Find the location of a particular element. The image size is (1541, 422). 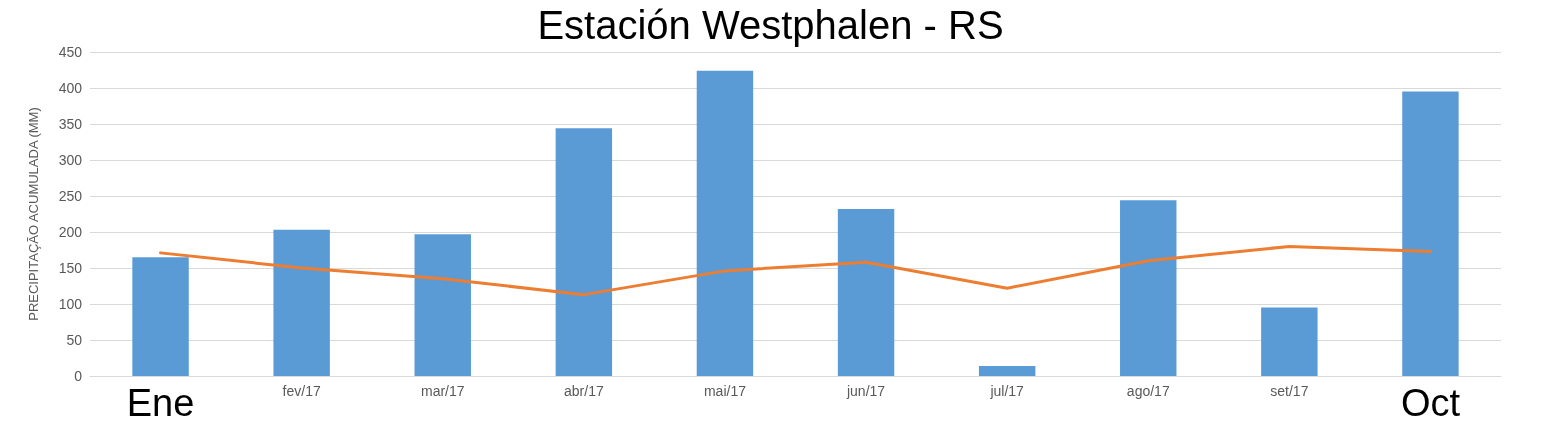

y-tick-label: 450 is located at coordinates (70, 52).